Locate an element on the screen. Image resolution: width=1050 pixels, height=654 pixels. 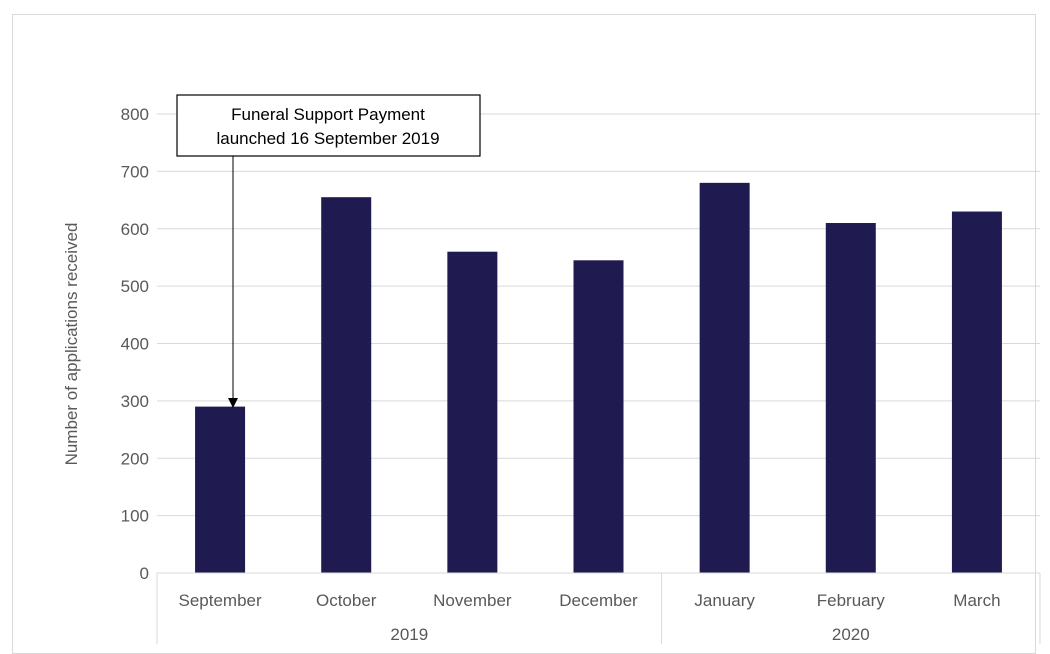
y-tick-label: 400 is located at coordinates (135, 344).